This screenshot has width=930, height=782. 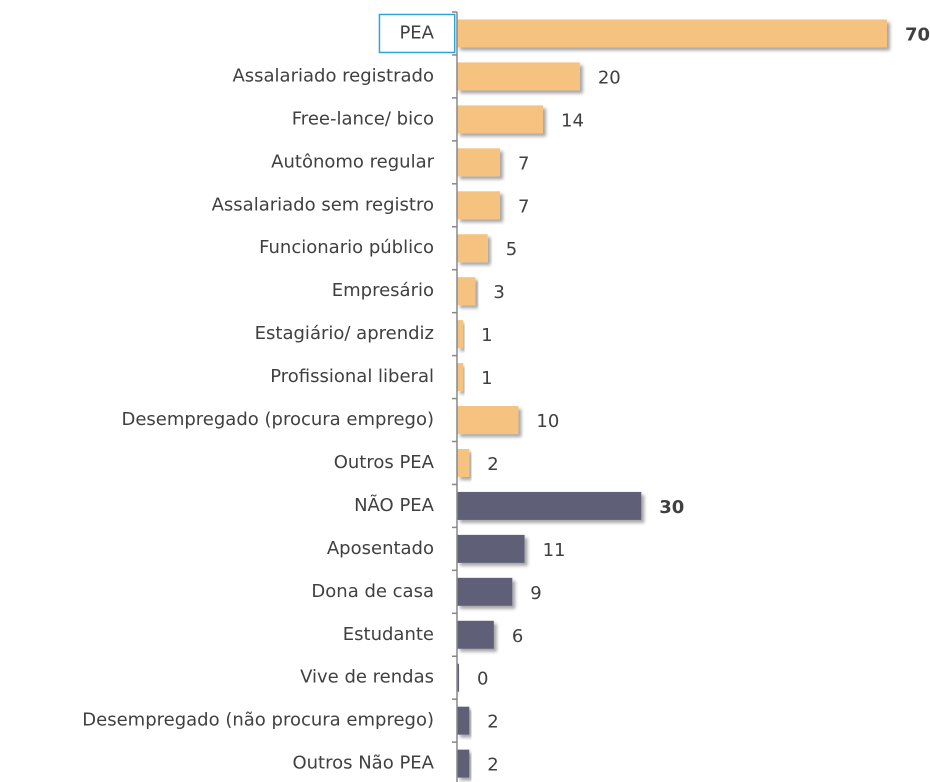 What do you see at coordinates (517, 636) in the screenshot?
I see `value-label: 6` at bounding box center [517, 636].